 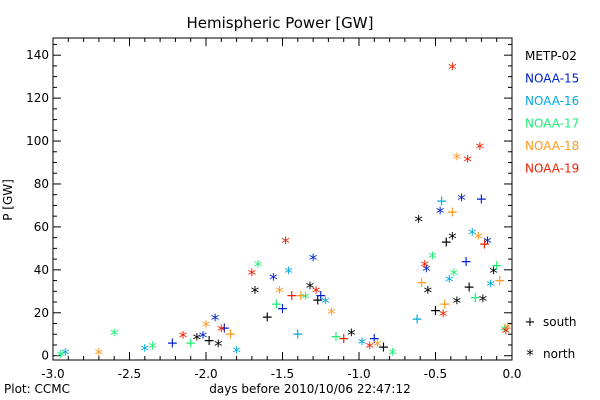 What do you see at coordinates (358, 374) in the screenshot?
I see `x-tick-label: -1.0` at bounding box center [358, 374].